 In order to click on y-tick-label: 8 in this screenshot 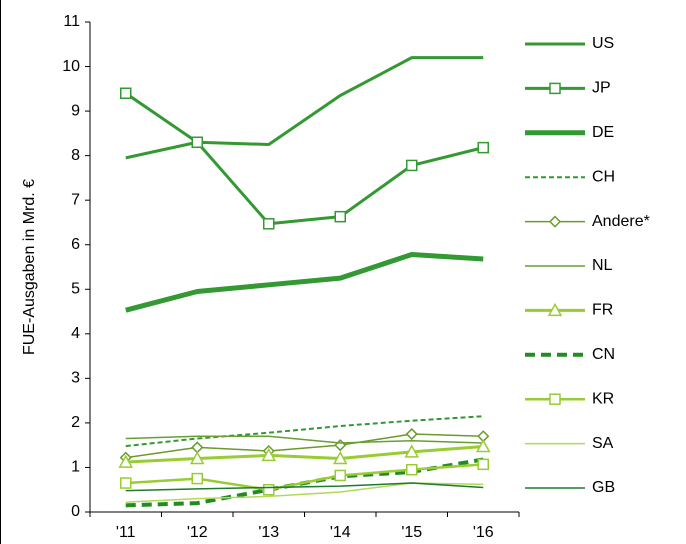, I will do `click(75, 155)`.